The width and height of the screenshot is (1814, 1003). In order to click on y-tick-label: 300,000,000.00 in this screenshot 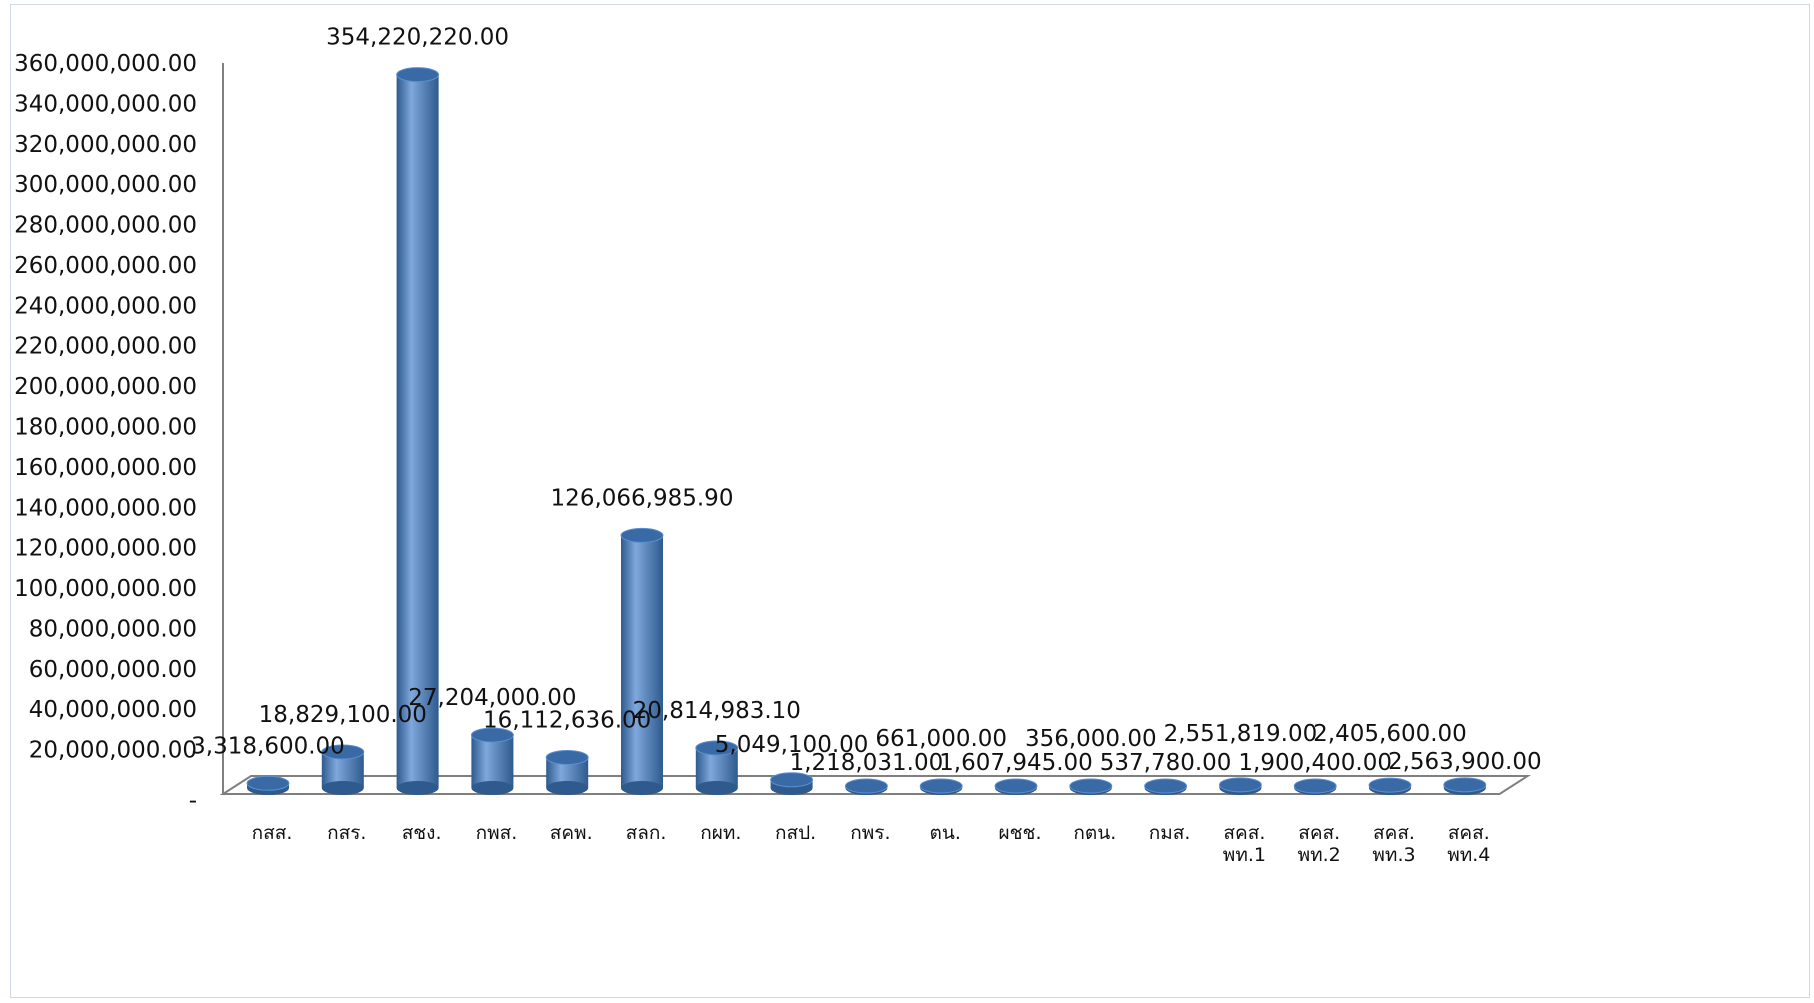, I will do `click(105, 185)`.